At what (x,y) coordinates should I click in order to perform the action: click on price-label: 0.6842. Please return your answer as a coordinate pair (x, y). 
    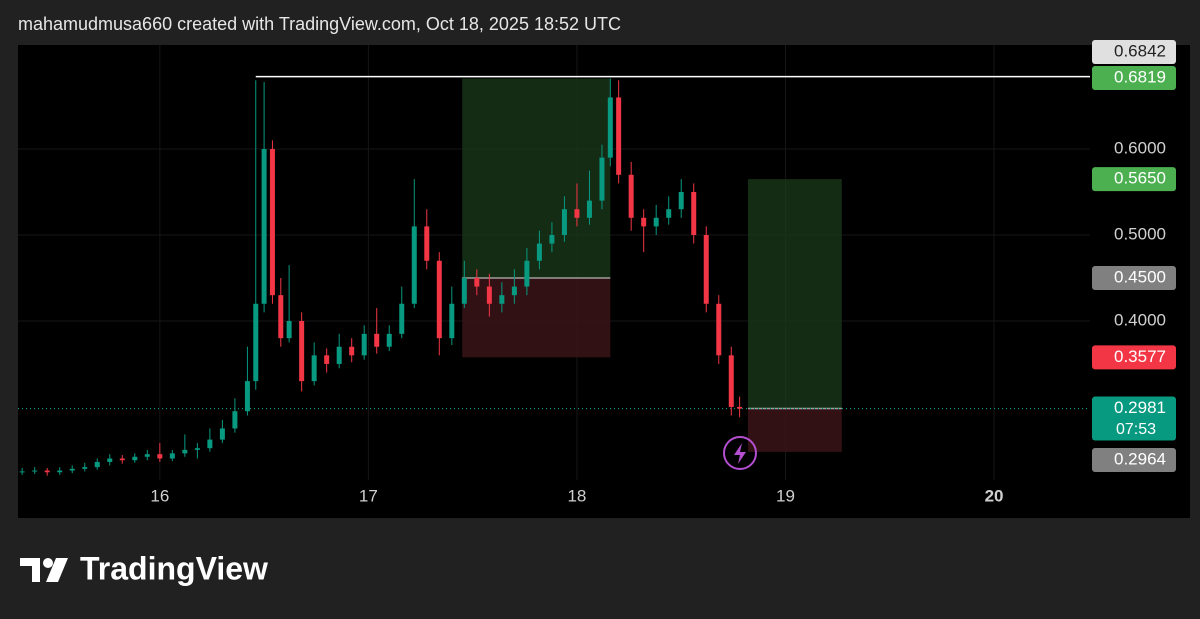
    Looking at the image, I should click on (1140, 50).